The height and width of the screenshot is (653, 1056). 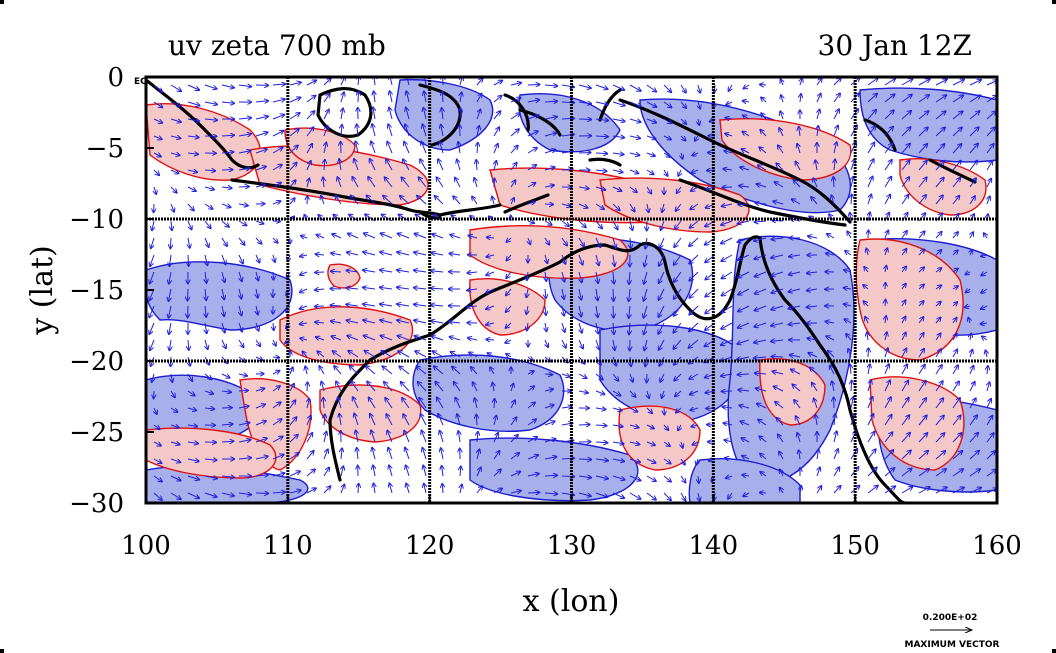 What do you see at coordinates (951, 645) in the screenshot?
I see `vector-legend-label: MAXIMUM VECTOR` at bounding box center [951, 645].